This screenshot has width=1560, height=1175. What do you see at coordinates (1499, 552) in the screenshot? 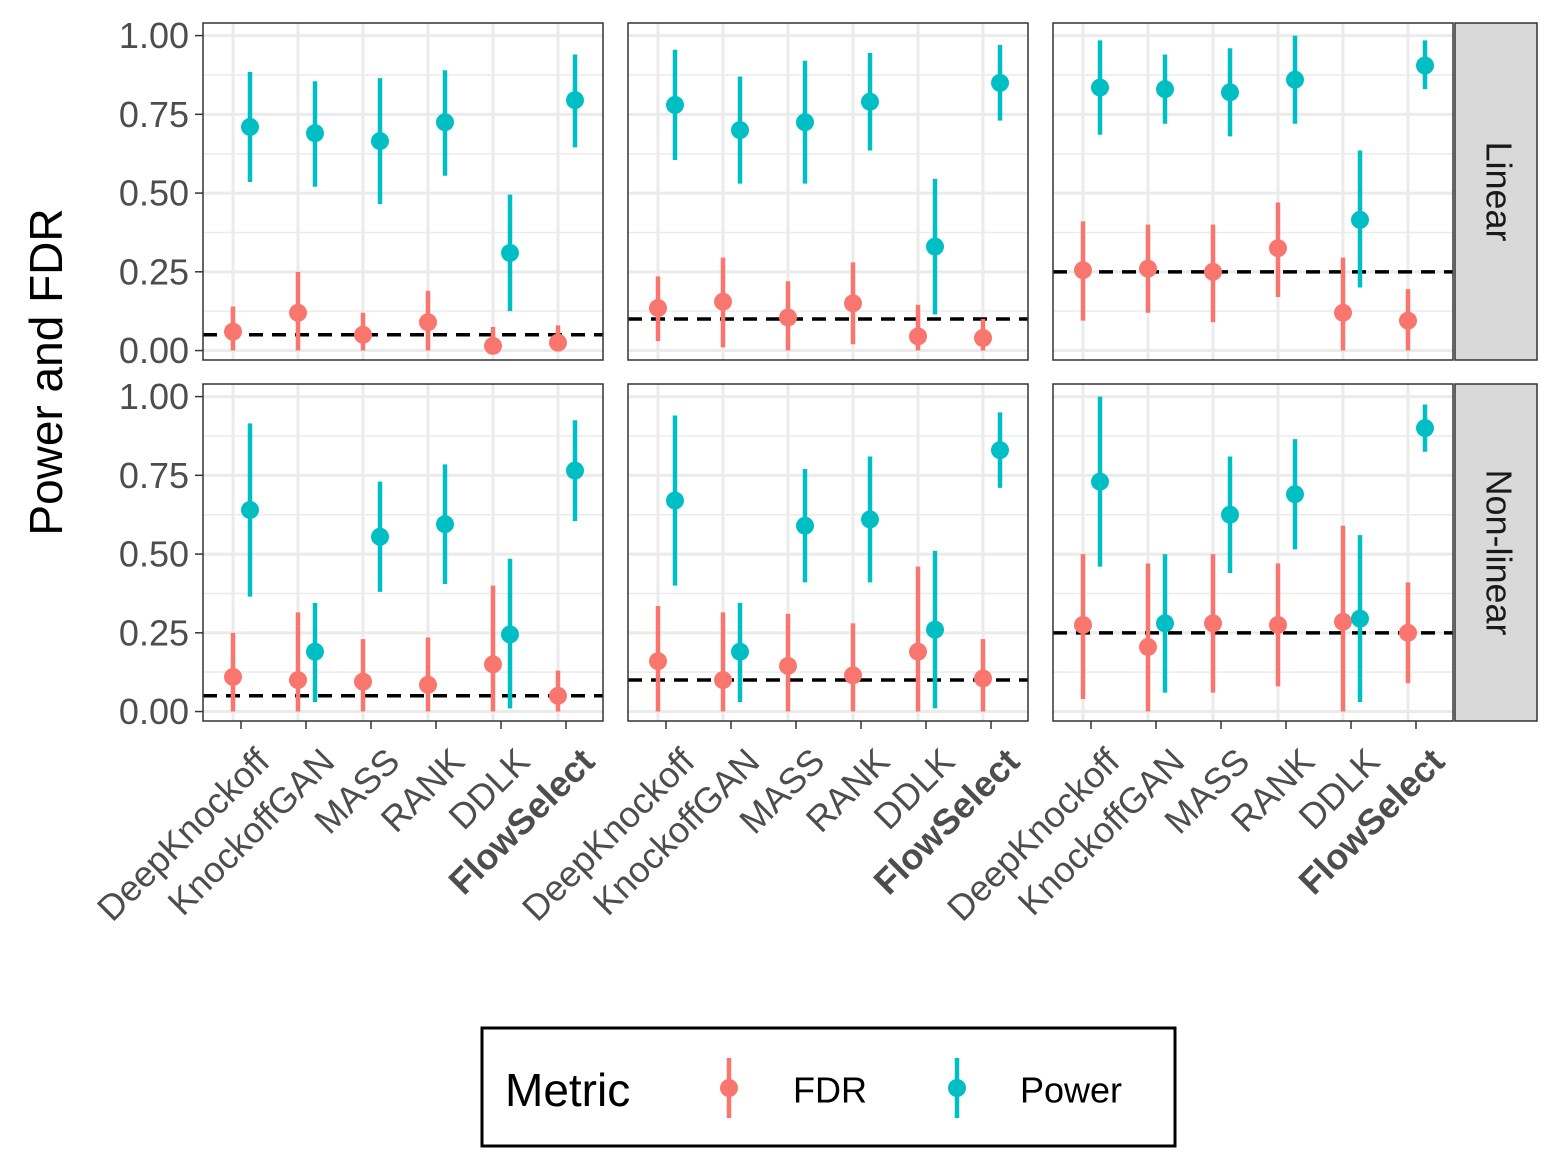
I see `strip-label: Non-linear` at bounding box center [1499, 552].